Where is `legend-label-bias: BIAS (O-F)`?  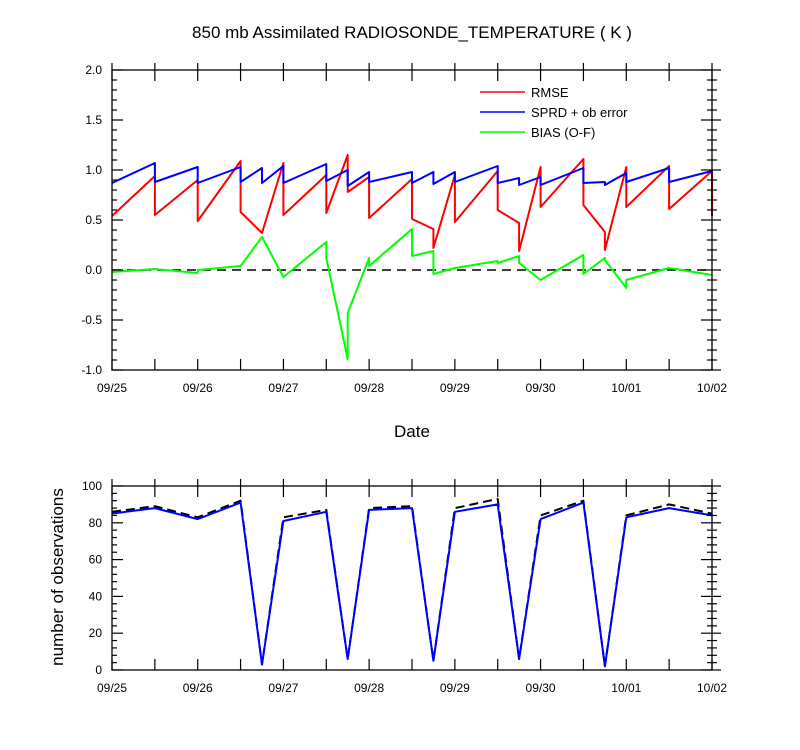
legend-label-bias: BIAS (O-F) is located at coordinates (563, 132).